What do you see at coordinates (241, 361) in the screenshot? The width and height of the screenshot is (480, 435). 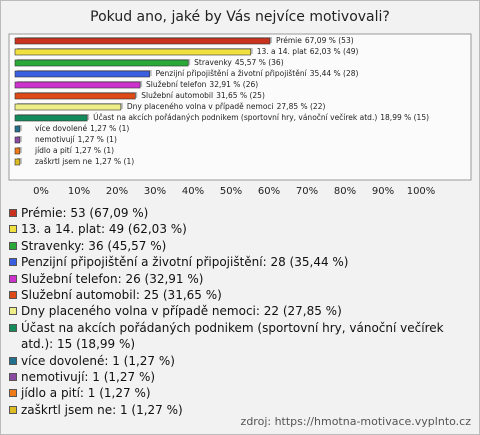 I see `legend-item: více dovolené: 1 (1,27 %)` at bounding box center [241, 361].